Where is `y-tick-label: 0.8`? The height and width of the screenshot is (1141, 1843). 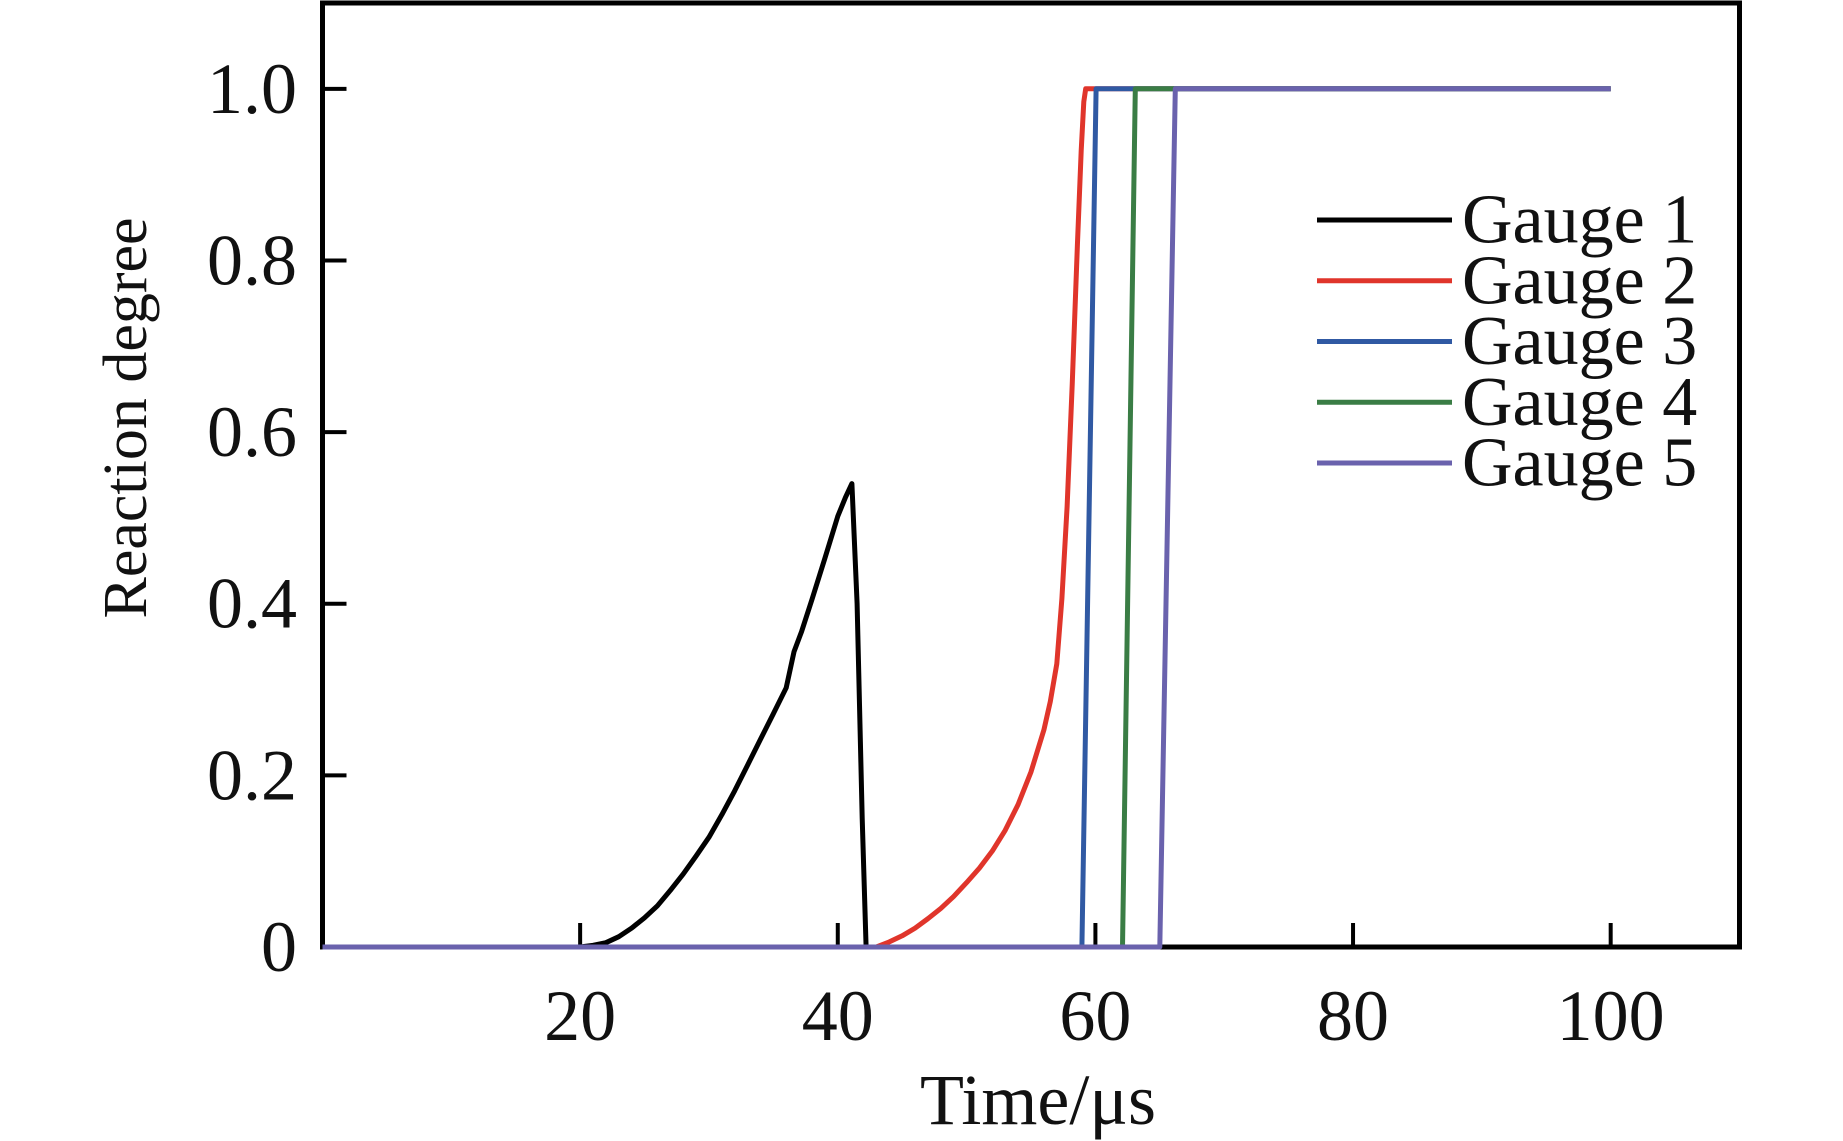 y-tick-label: 0.8 is located at coordinates (252, 260).